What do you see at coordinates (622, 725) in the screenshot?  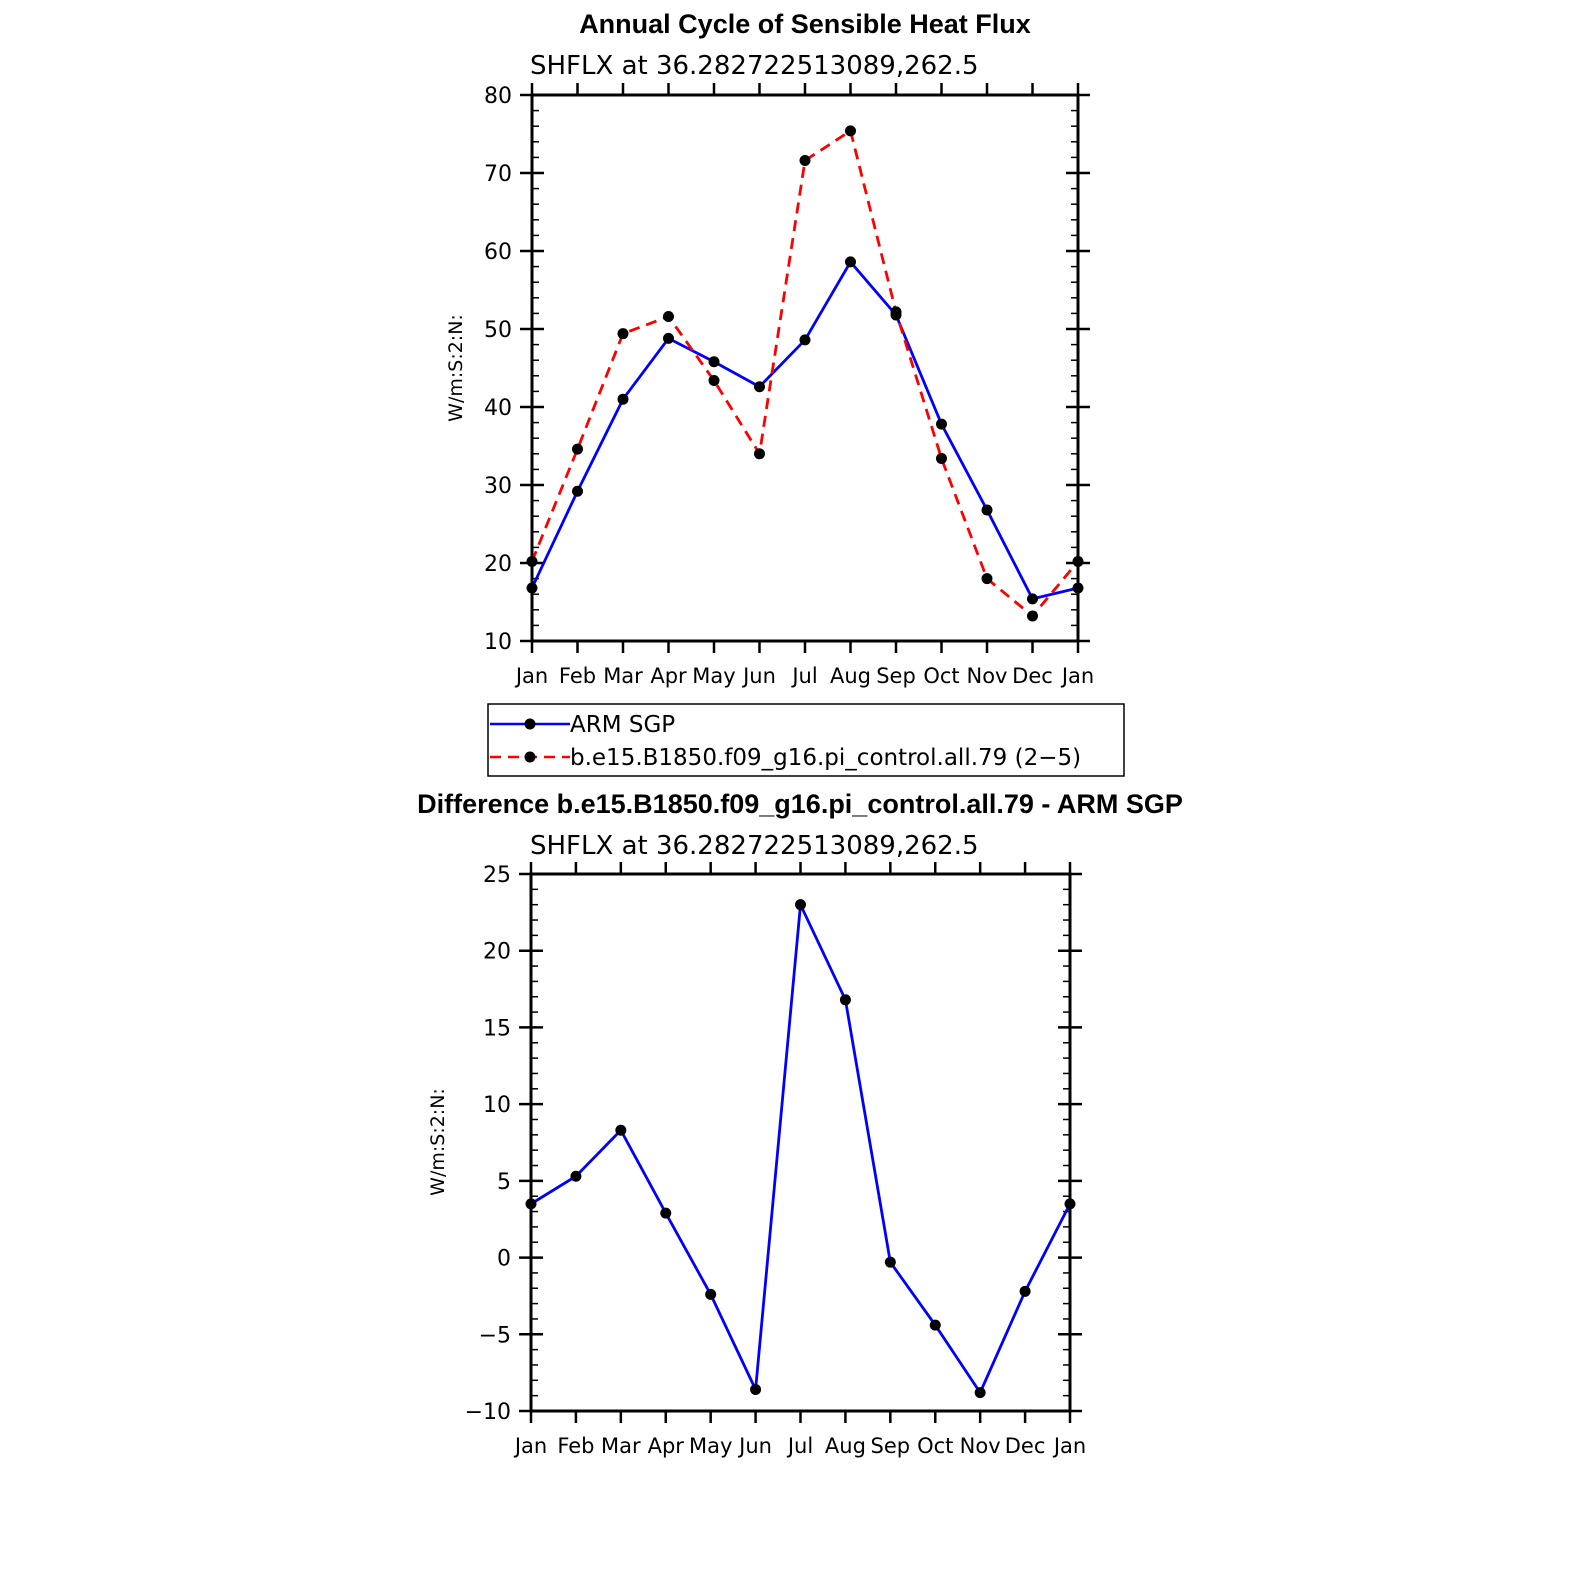 I see `legend-label-arm-sgp: ARM SGP` at bounding box center [622, 725].